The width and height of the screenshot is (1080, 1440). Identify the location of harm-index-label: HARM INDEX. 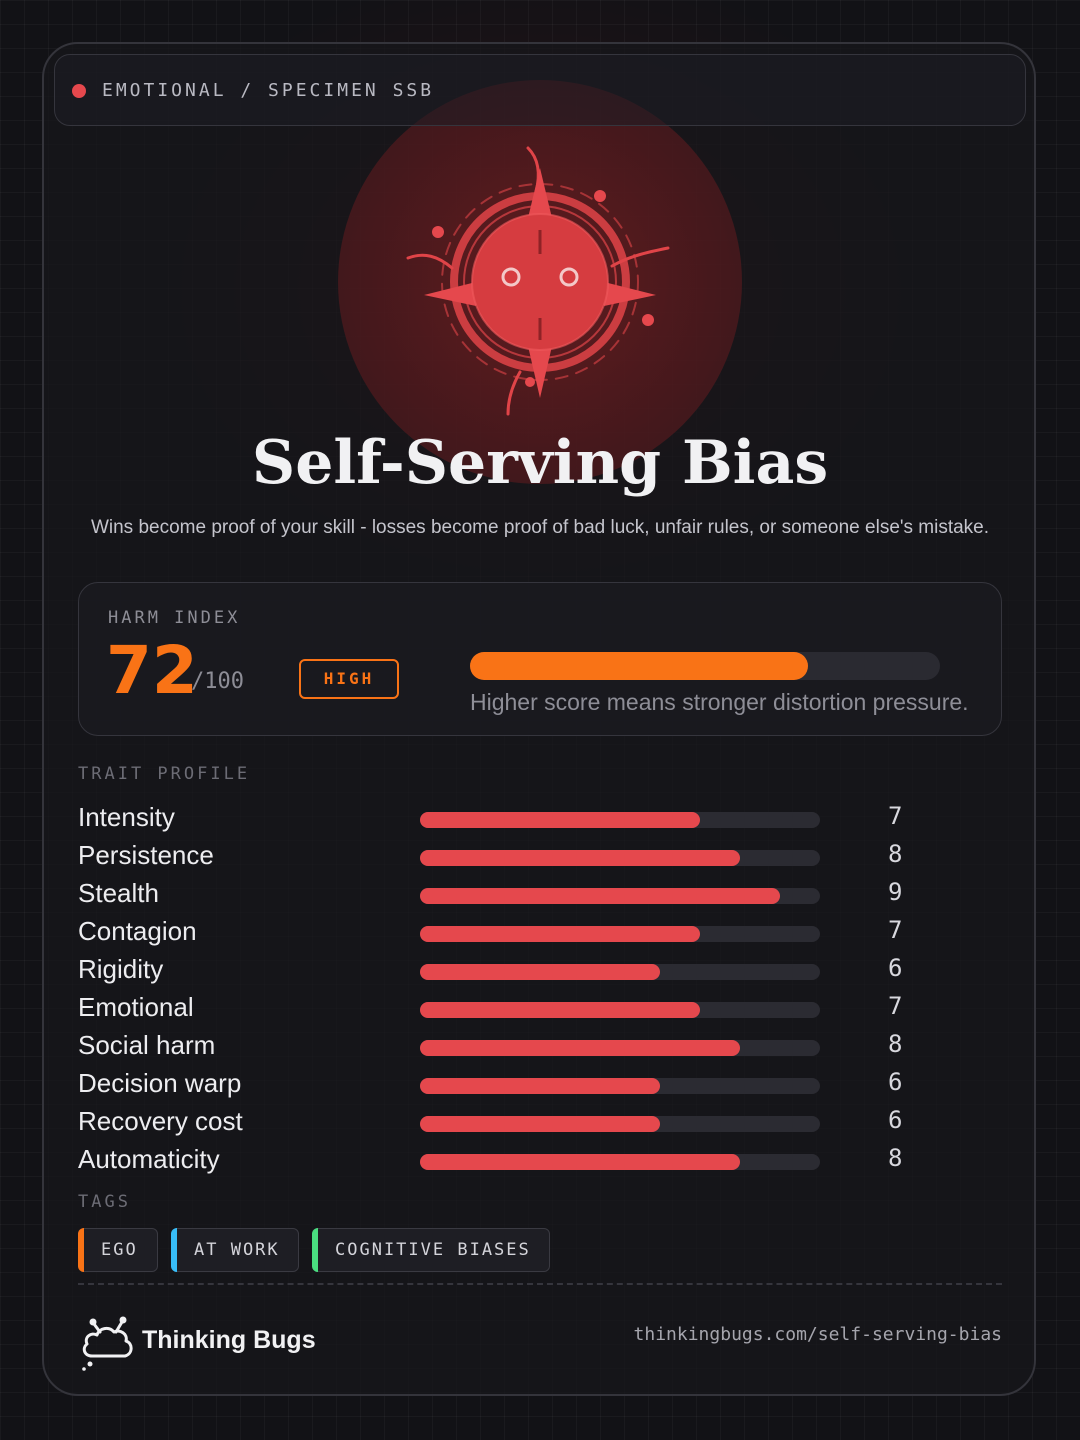
(174, 618).